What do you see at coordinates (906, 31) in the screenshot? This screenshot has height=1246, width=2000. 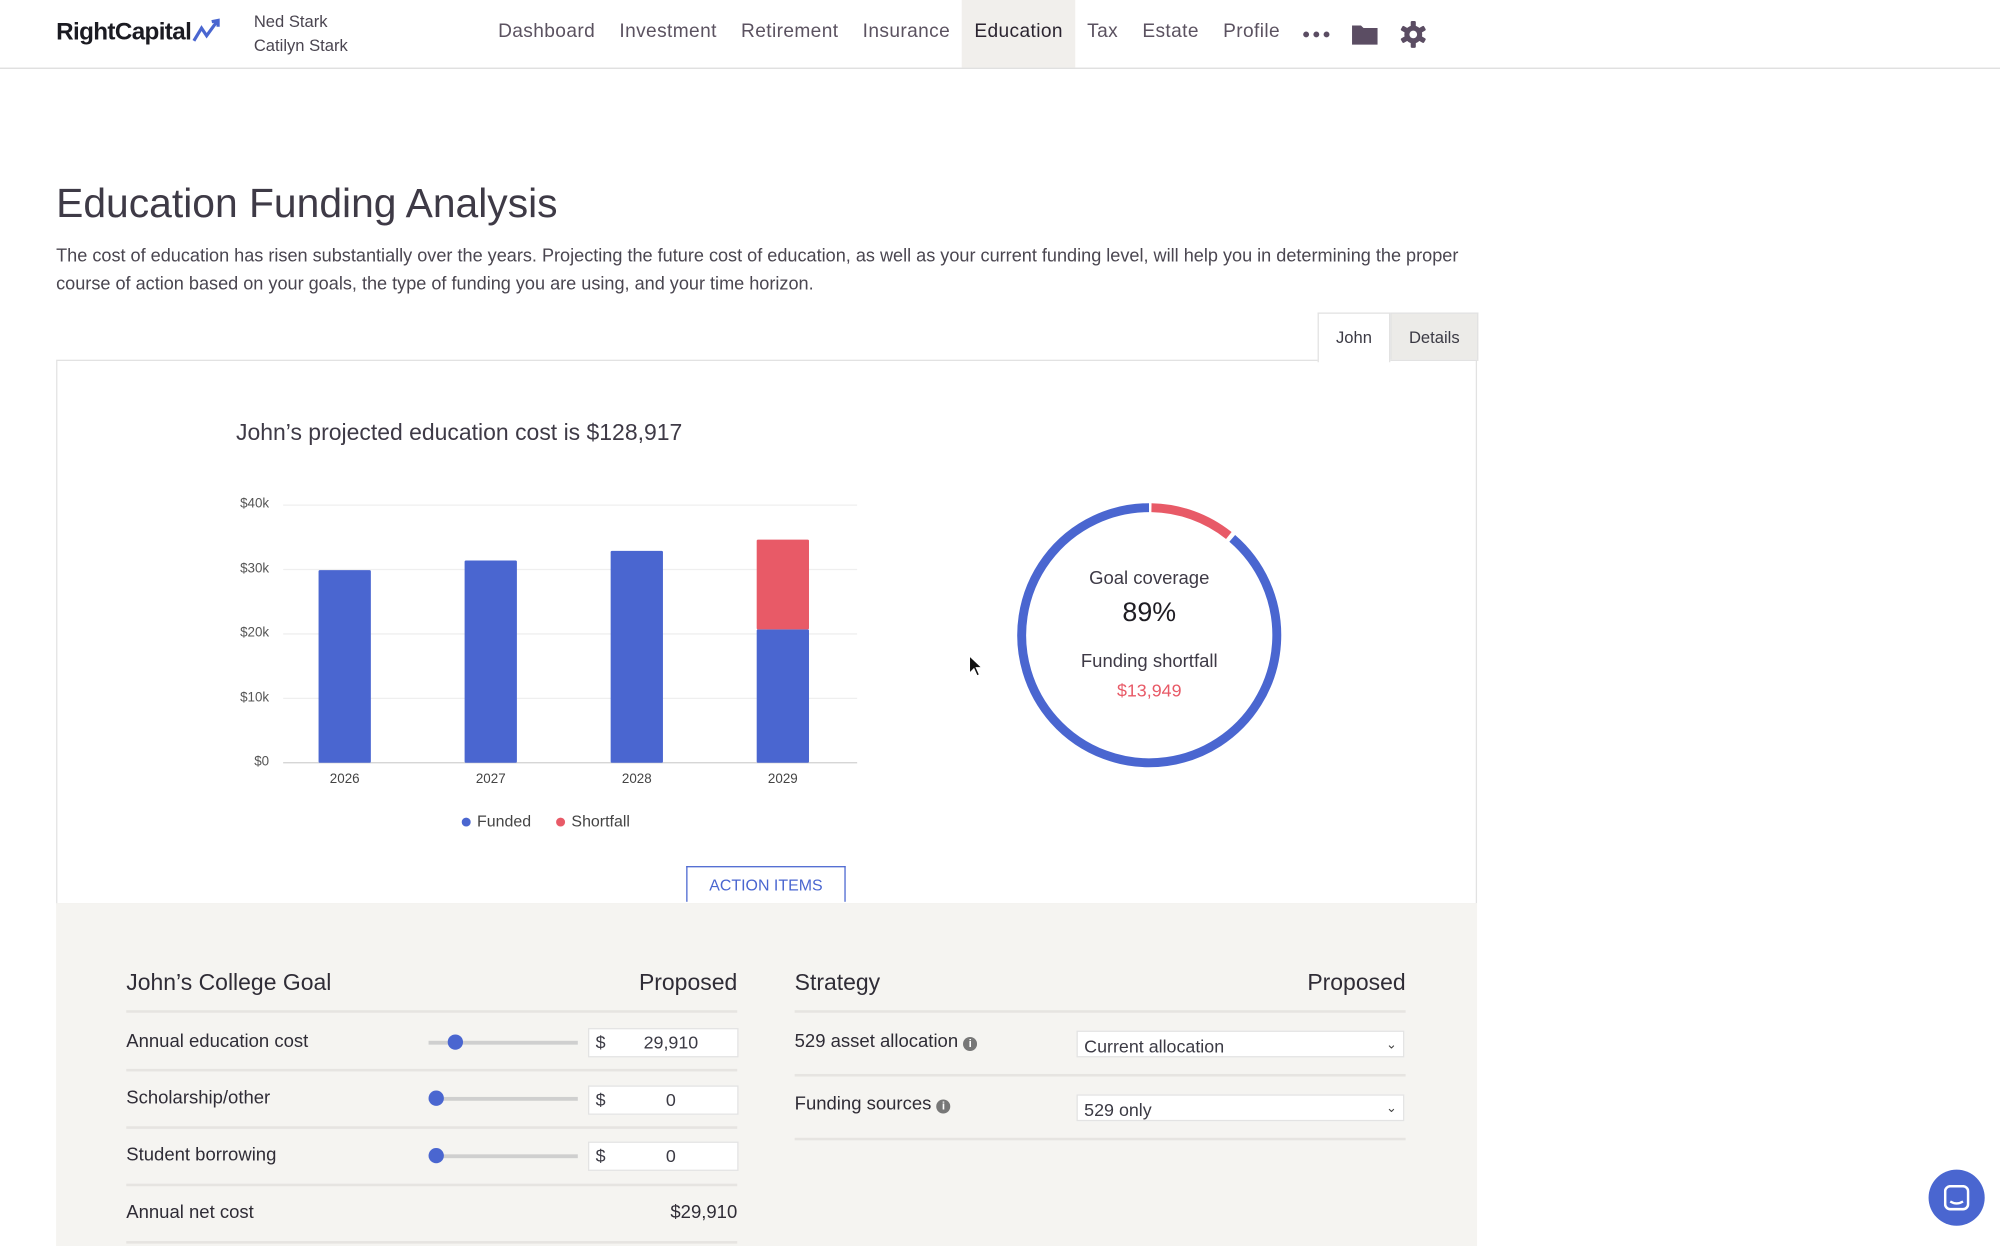 I see `nav-insurance: Insurance` at bounding box center [906, 31].